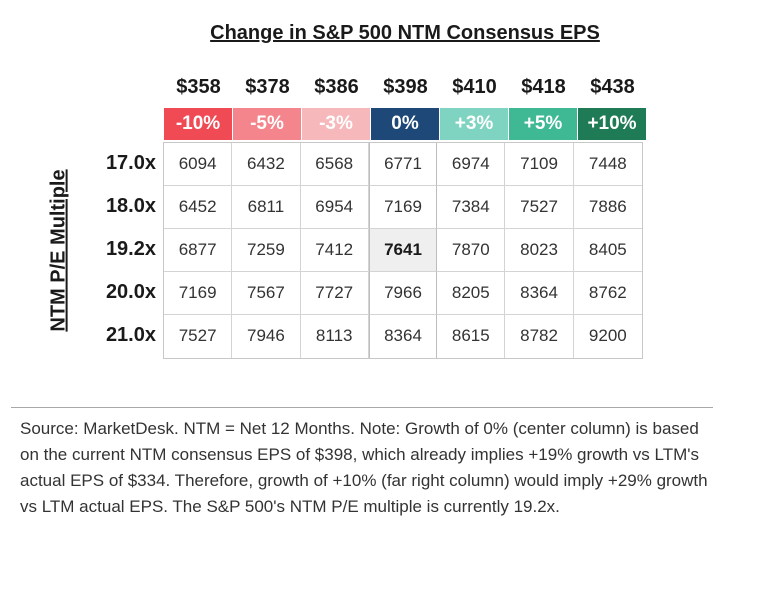 This screenshot has height=597, width=766. Describe the element at coordinates (334, 164) in the screenshot. I see `table-cell: 6568` at that location.